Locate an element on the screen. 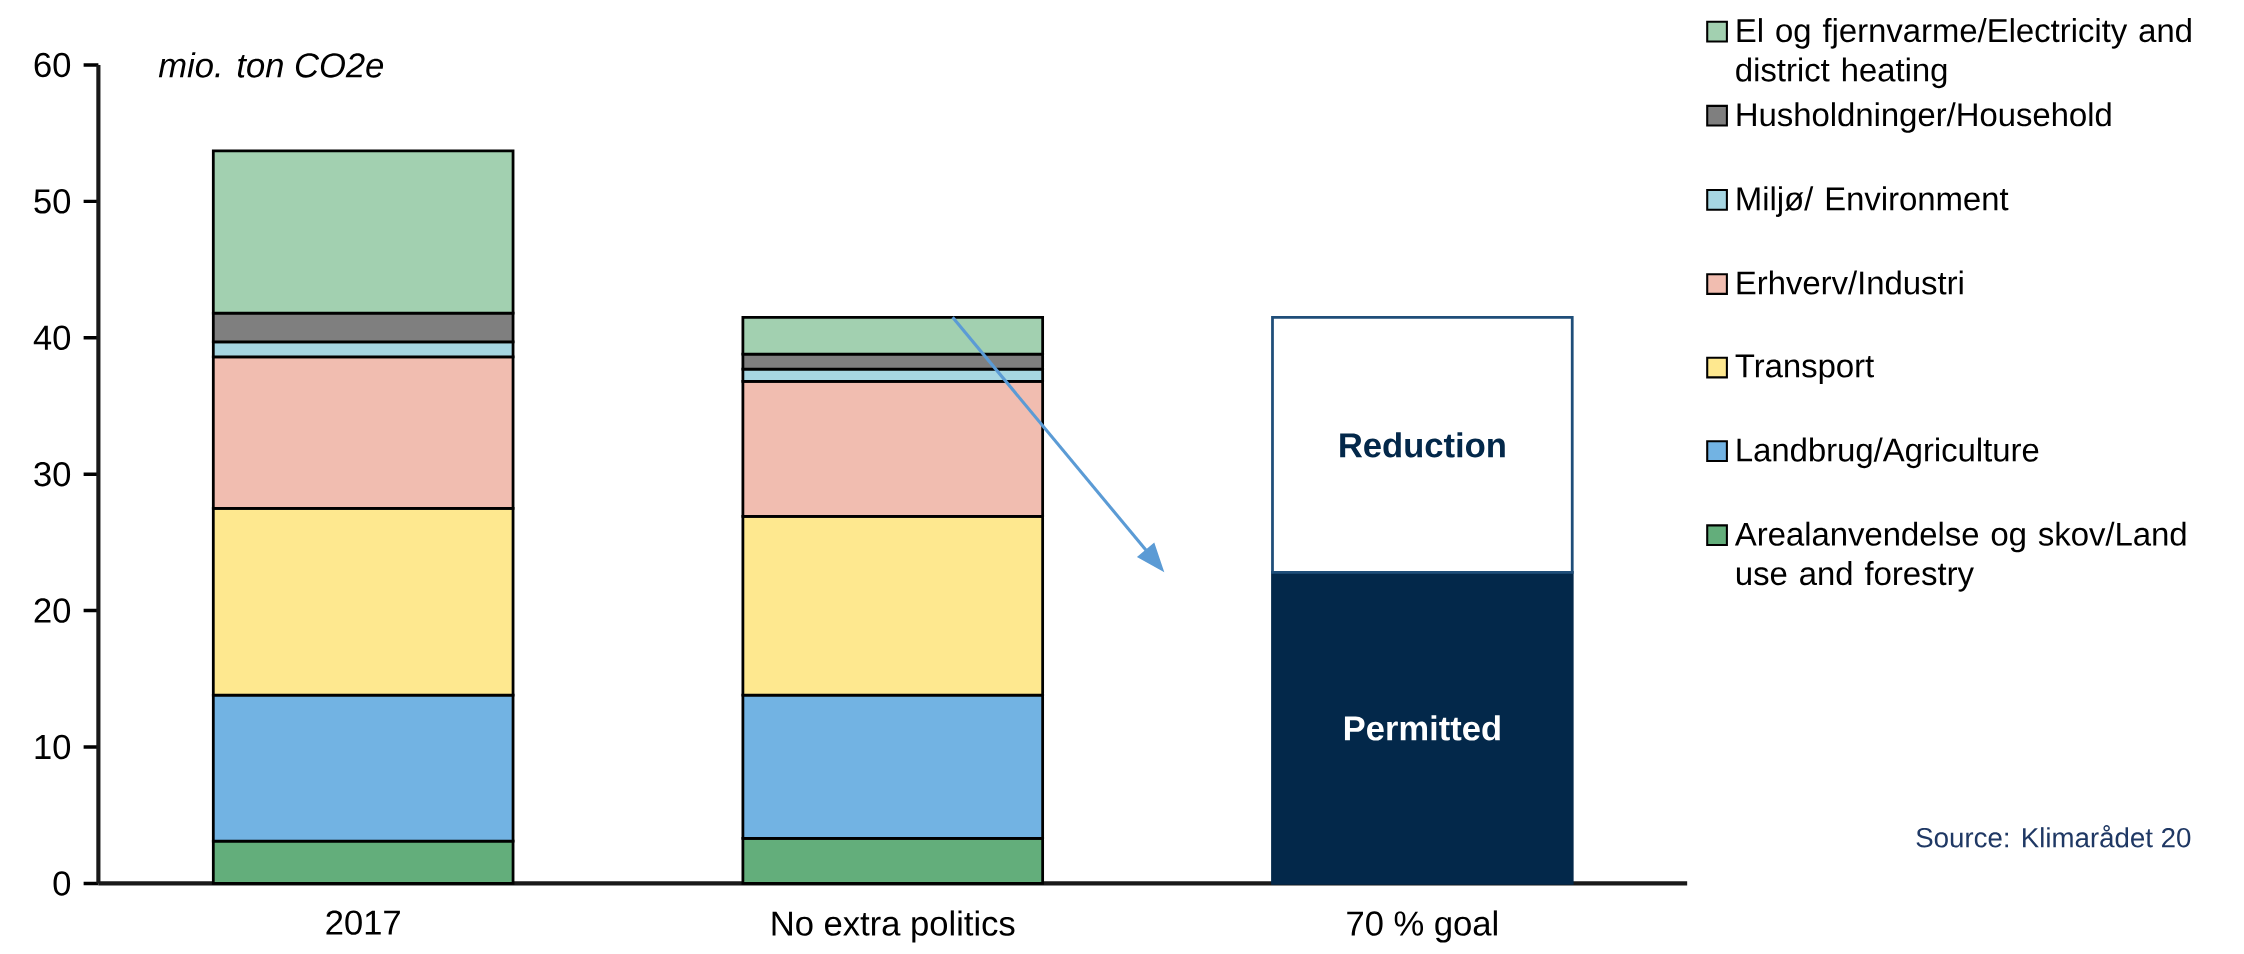 This screenshot has width=2244, height=954. legend-label: Transport is located at coordinates (1804, 369).